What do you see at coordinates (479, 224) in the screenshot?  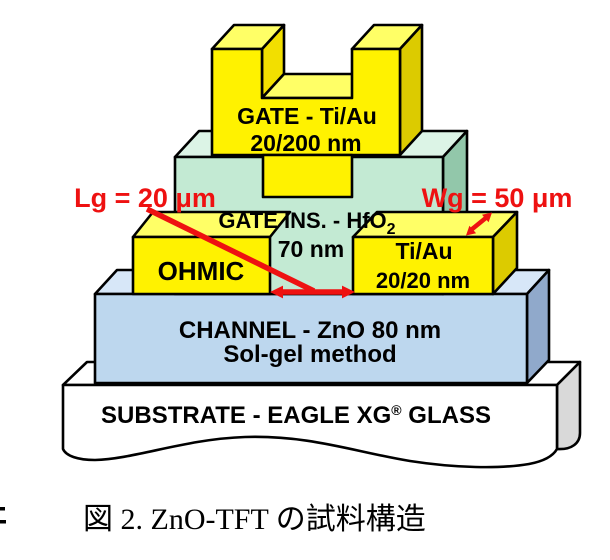 I see `gate-width-double-arrow` at bounding box center [479, 224].